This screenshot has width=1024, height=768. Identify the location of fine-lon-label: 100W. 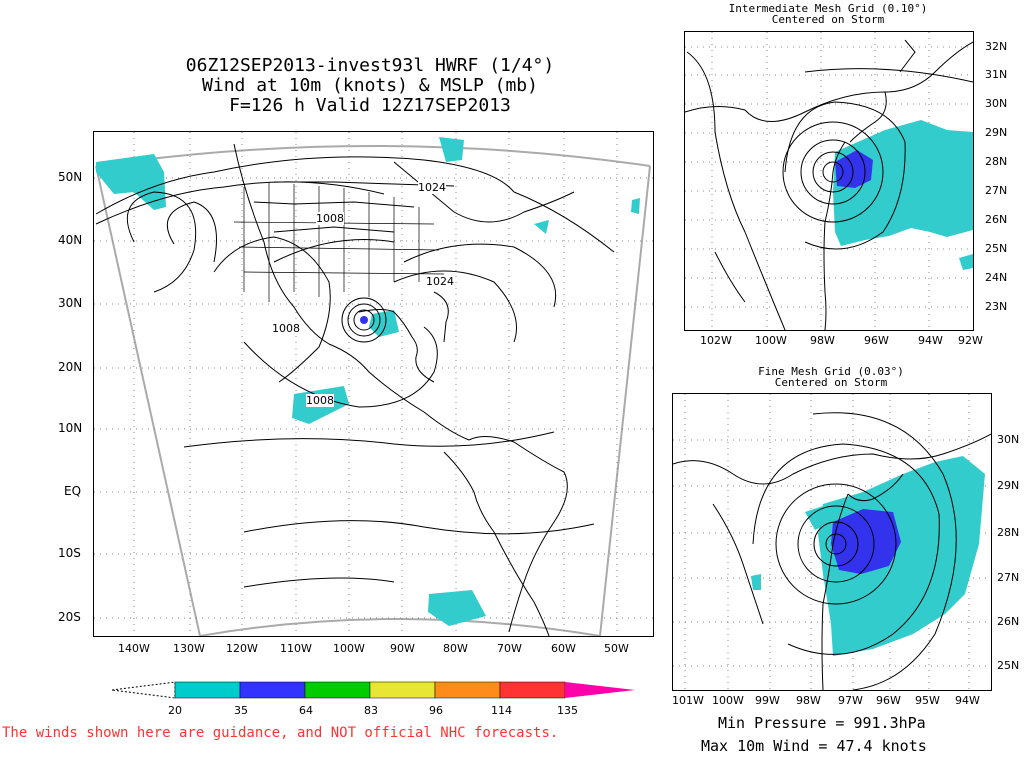
(728, 700).